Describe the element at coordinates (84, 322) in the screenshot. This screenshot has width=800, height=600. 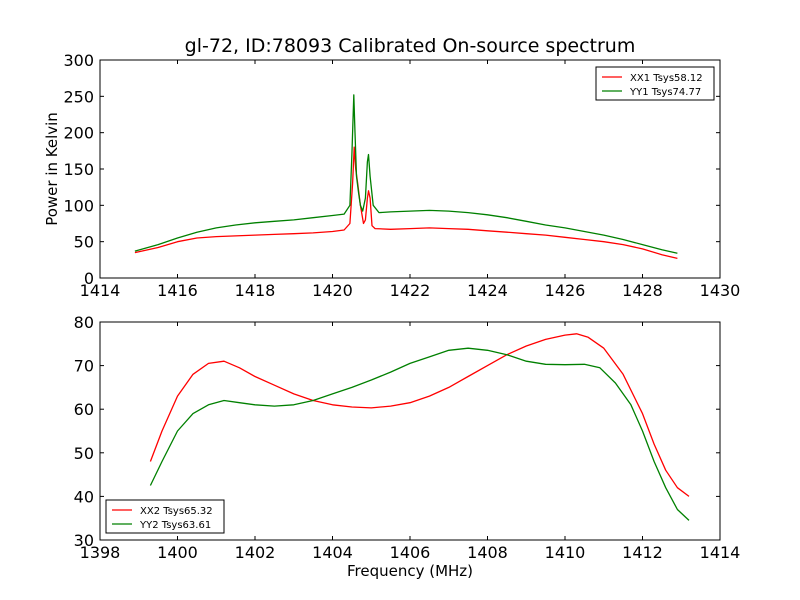
I see `y-tick-label: 80` at that location.